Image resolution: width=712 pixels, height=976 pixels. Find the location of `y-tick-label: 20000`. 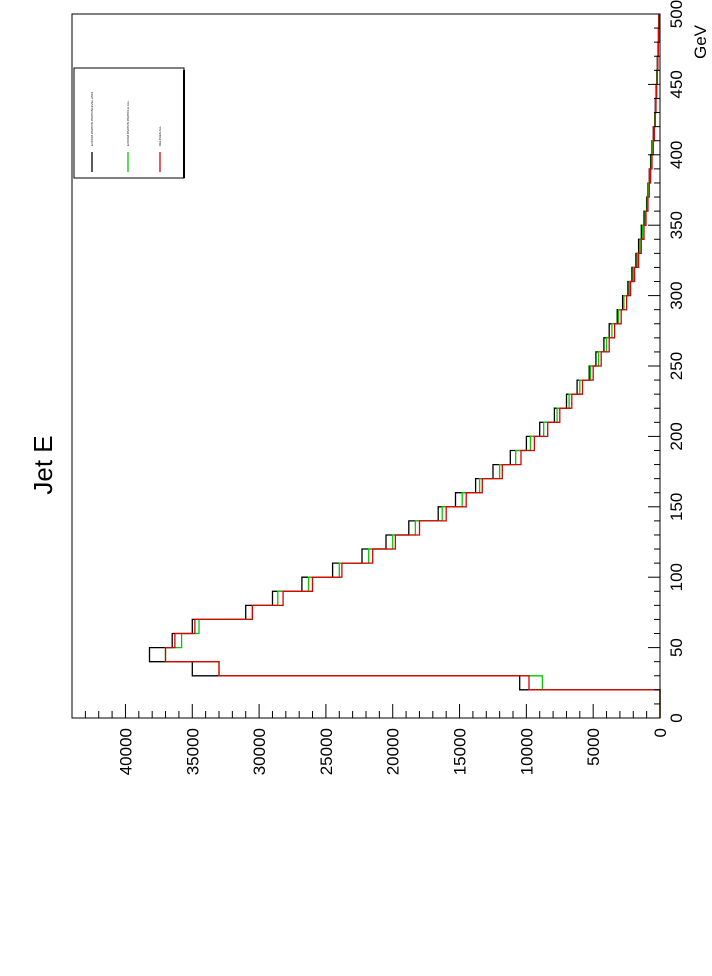

y-tick-label: 20000 is located at coordinates (393, 751).